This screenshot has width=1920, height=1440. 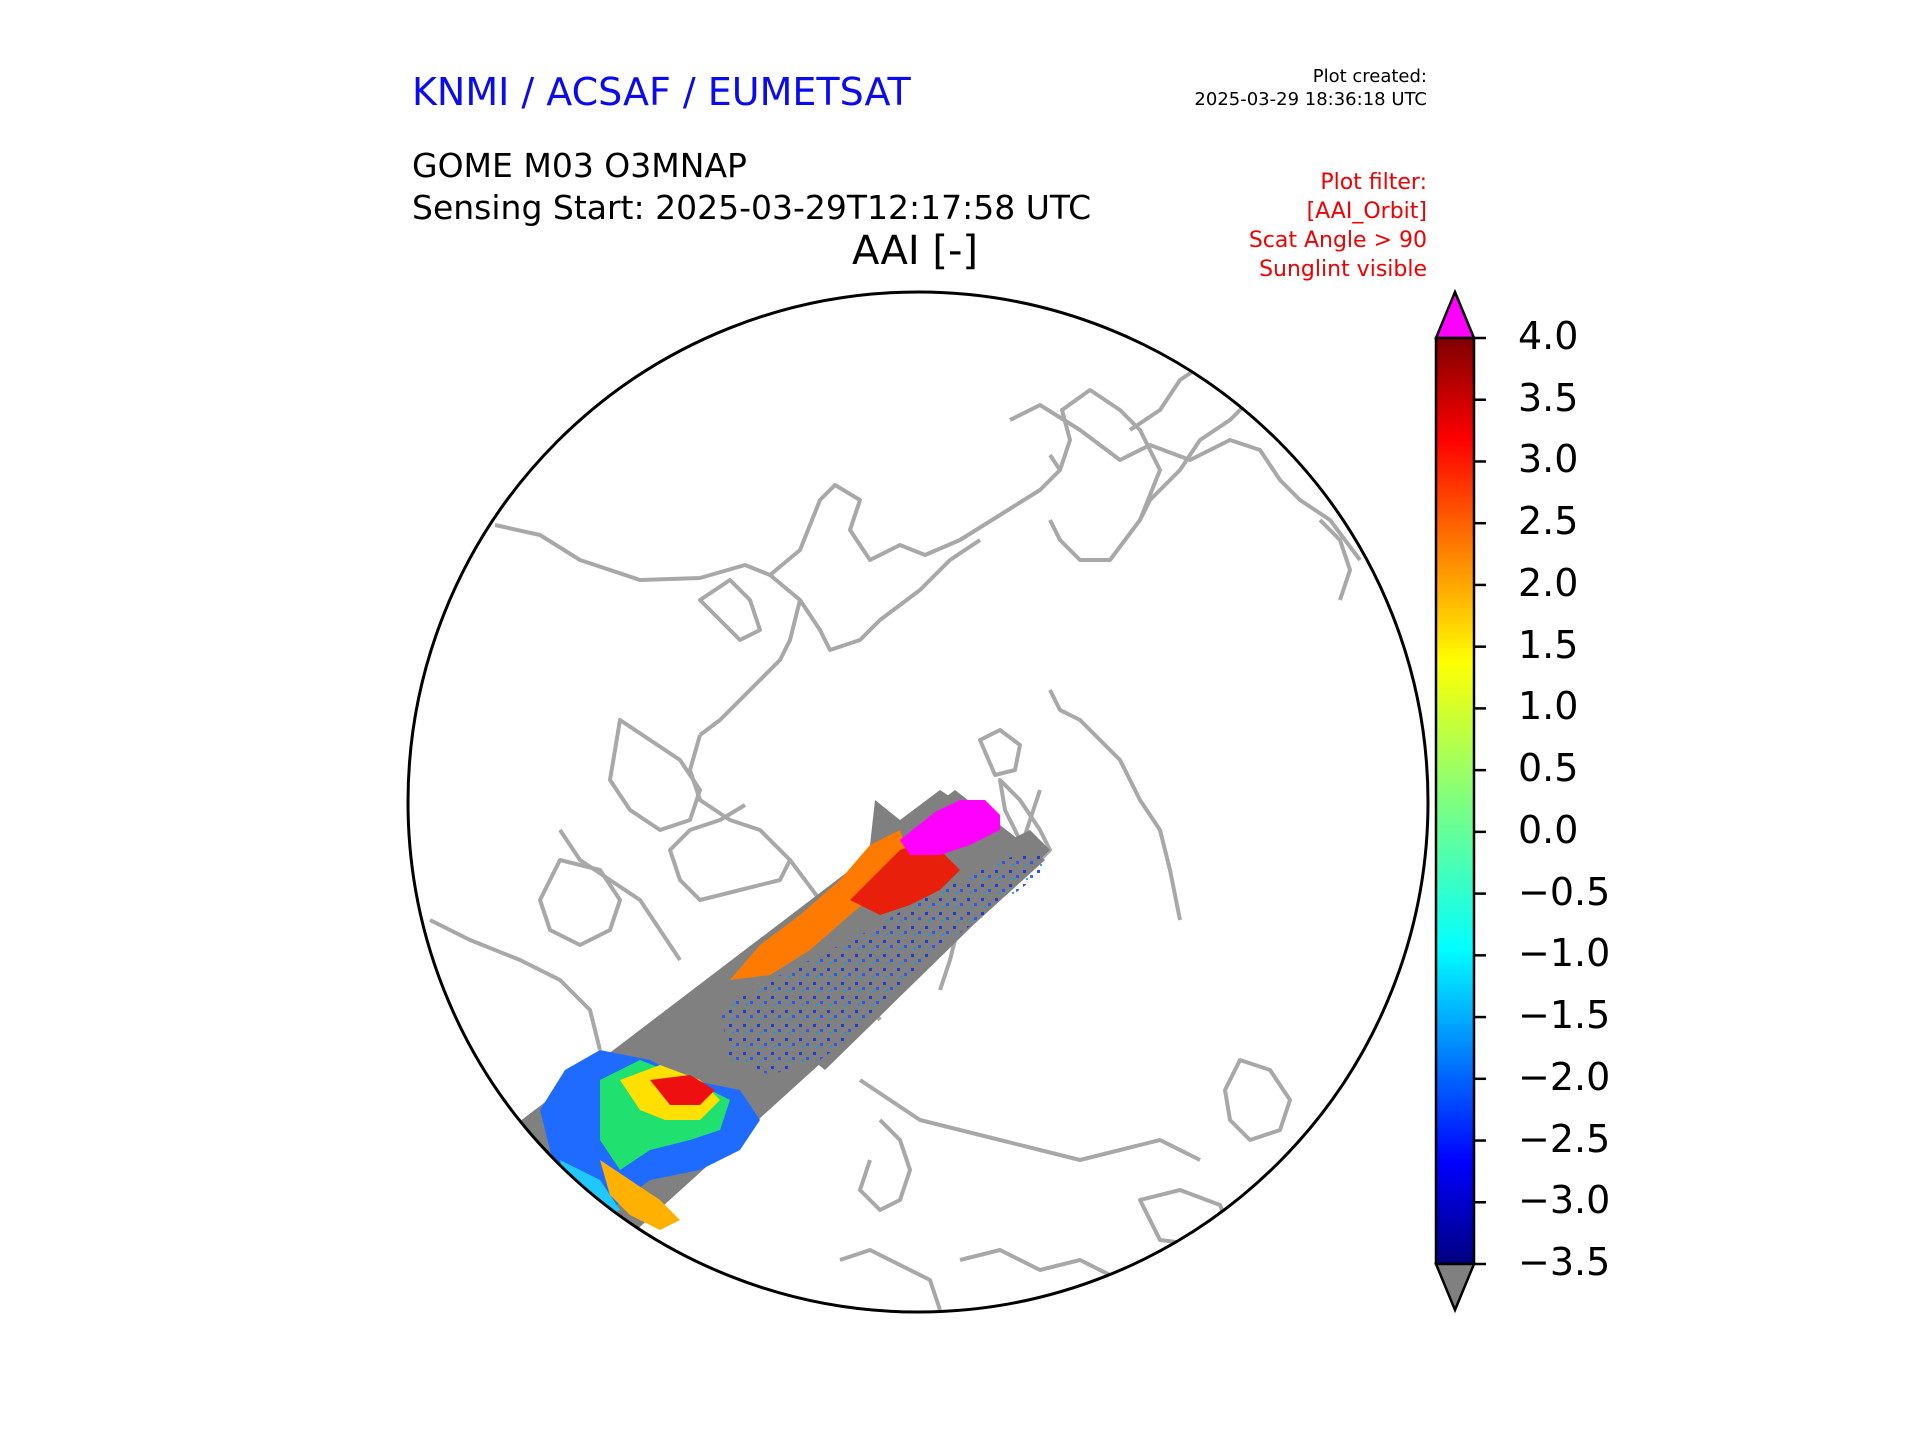 What do you see at coordinates (1369, 76) in the screenshot?
I see `plot-created-label: Plot created:` at bounding box center [1369, 76].